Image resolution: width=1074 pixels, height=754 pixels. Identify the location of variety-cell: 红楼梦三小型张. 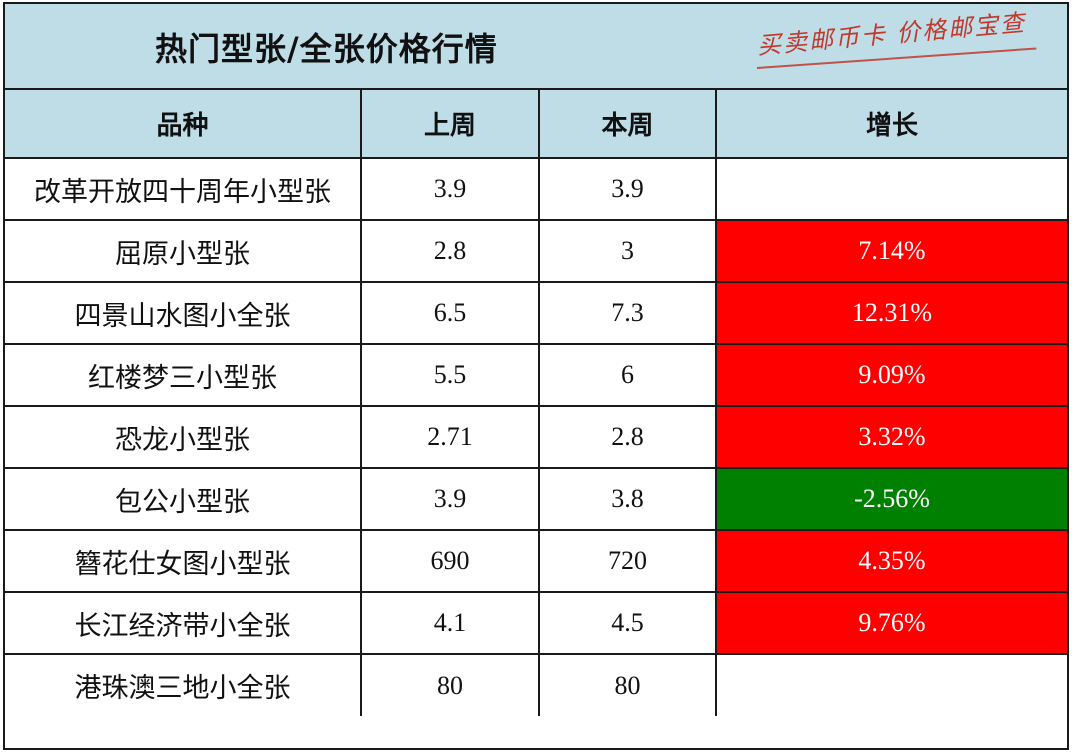
(183, 375).